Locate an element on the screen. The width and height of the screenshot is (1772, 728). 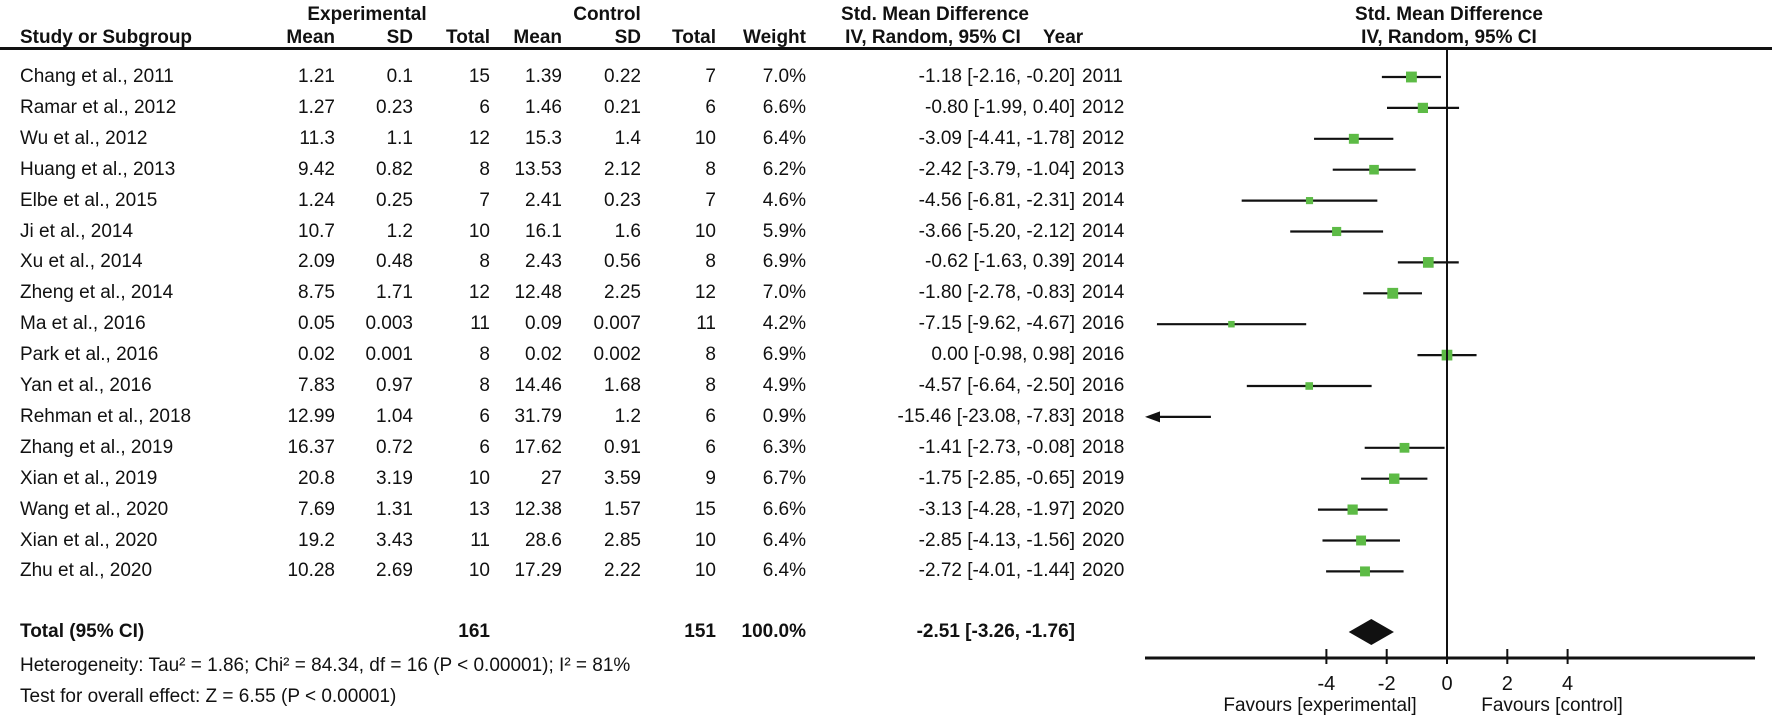
exp-mean: 12.99 is located at coordinates (311, 416).